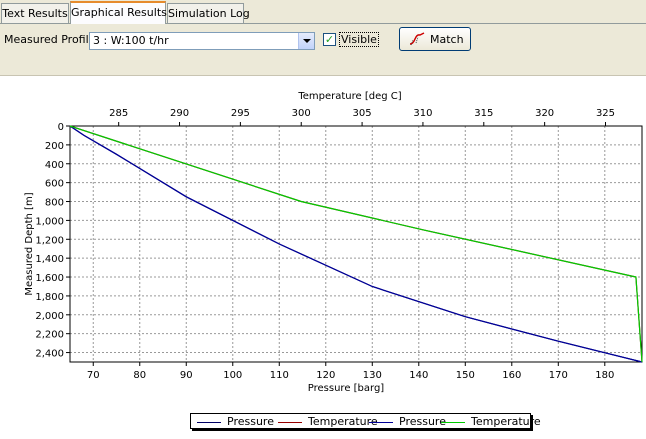 Image resolution: width=646 pixels, height=439 pixels. I want to click on y-axis-tick-label: 1,600, so click(49, 278).